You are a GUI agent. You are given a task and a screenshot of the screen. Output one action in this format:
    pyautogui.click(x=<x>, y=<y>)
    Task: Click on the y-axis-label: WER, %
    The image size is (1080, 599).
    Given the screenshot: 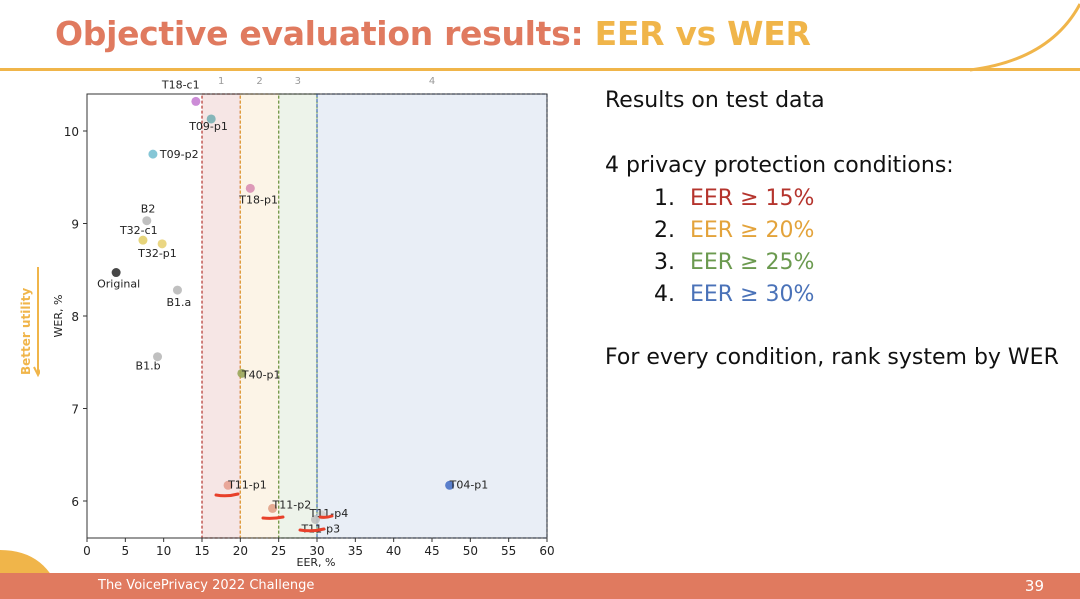 What is the action you would take?
    pyautogui.click(x=58, y=316)
    